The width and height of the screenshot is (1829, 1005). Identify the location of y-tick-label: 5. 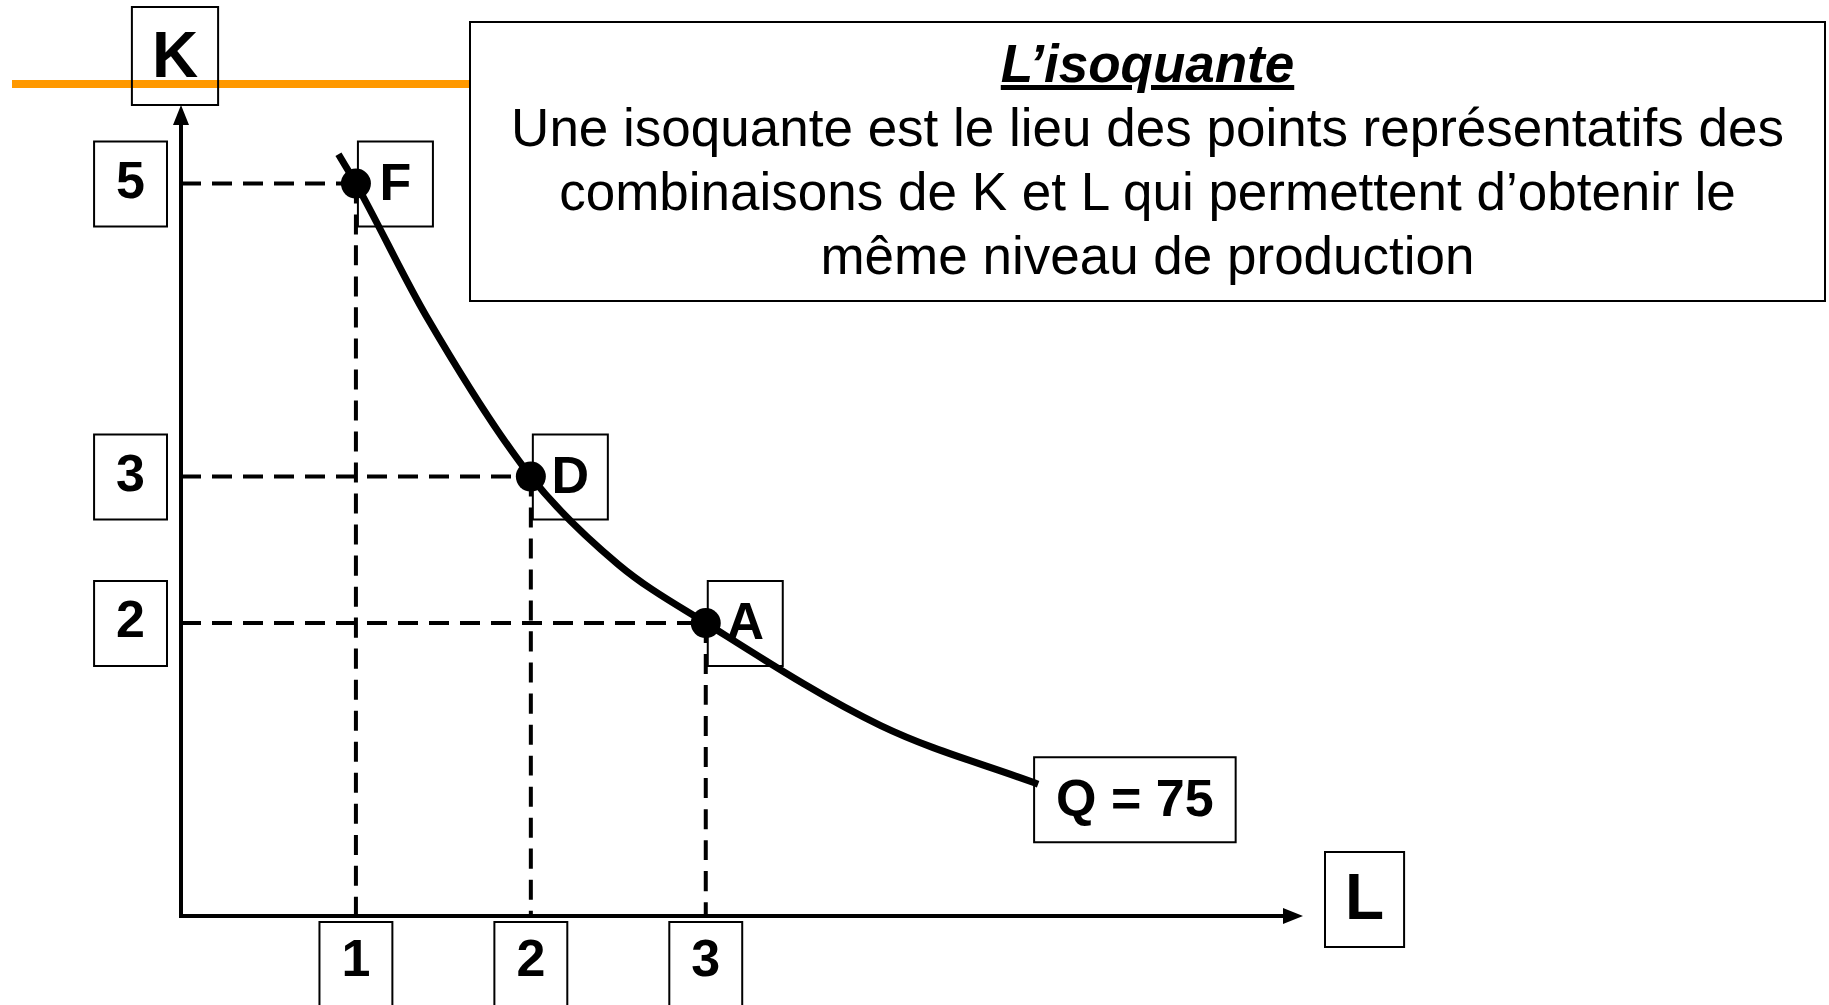
(130, 179).